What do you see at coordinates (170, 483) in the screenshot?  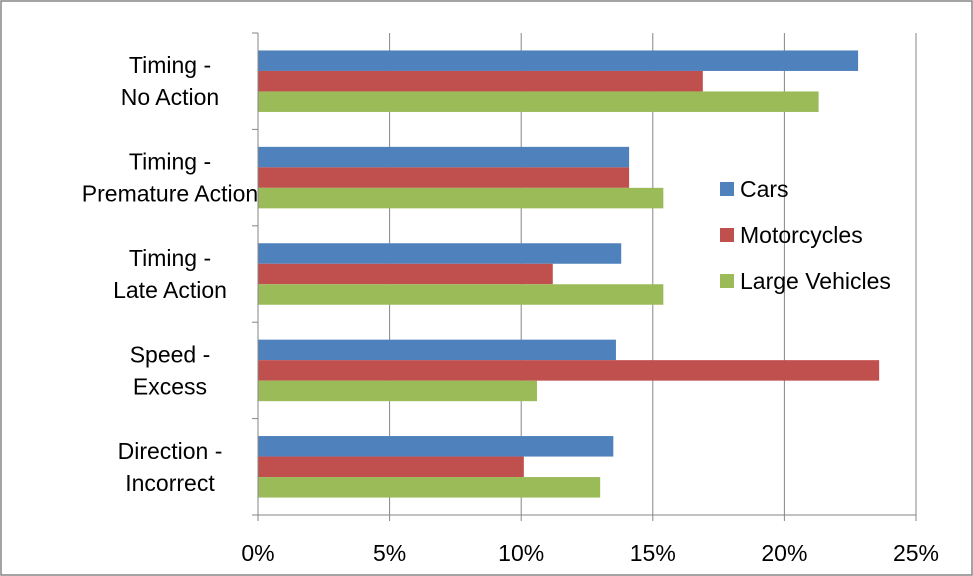 I see `category-label: Incorrect` at bounding box center [170, 483].